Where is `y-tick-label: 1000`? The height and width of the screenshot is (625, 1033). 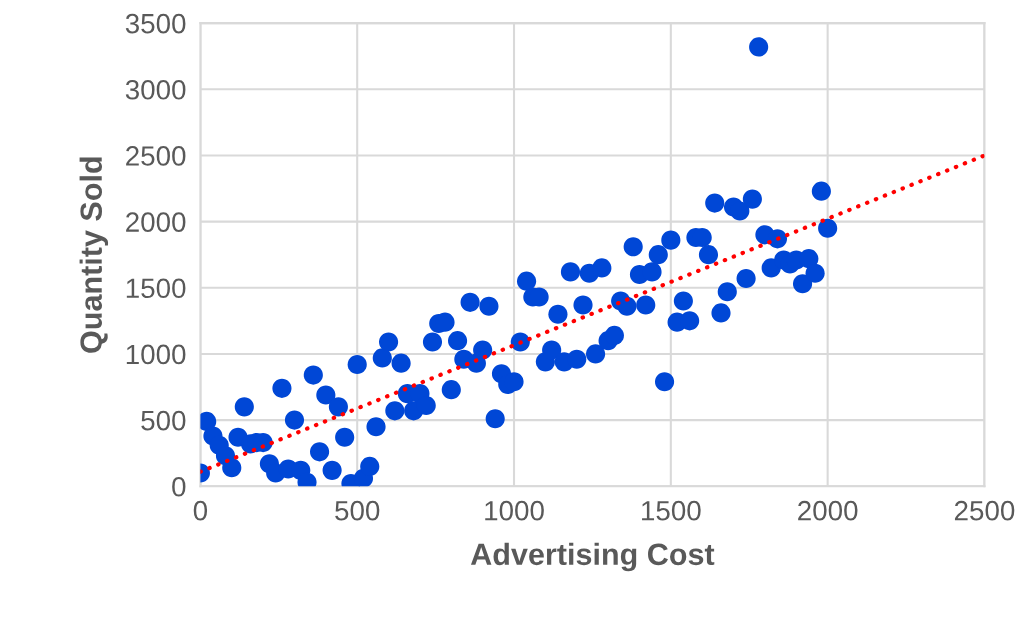 y-tick-label: 1000 is located at coordinates (156, 354).